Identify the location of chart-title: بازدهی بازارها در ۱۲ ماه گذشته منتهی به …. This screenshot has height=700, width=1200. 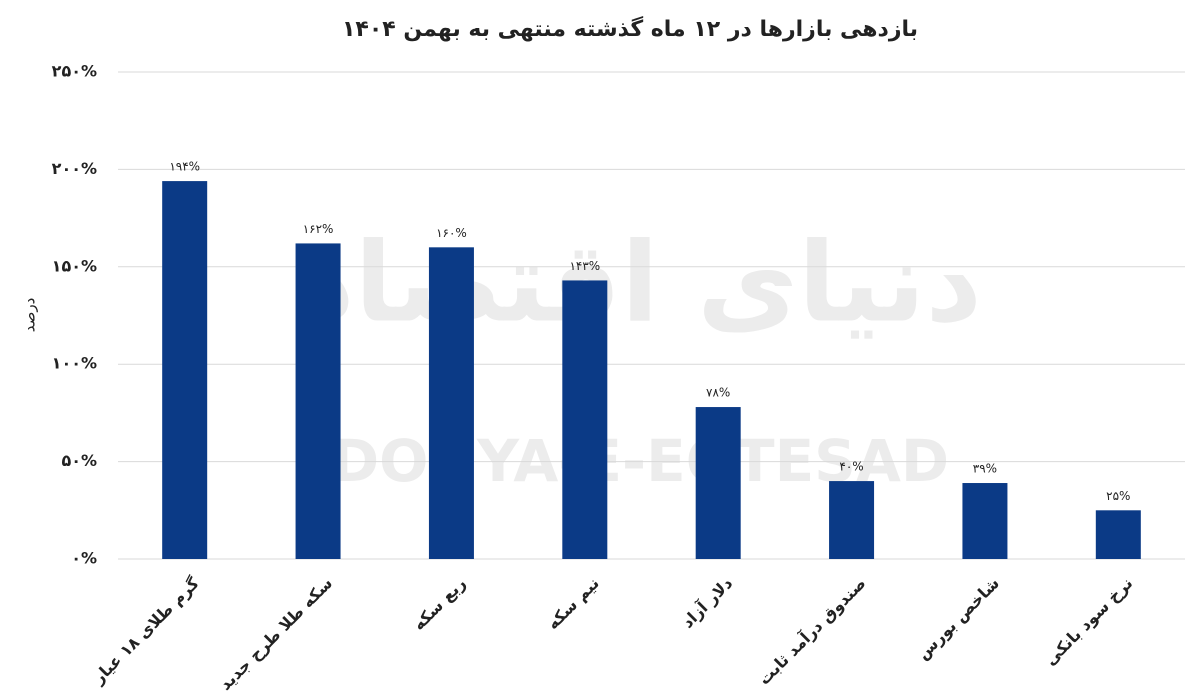
(630, 28).